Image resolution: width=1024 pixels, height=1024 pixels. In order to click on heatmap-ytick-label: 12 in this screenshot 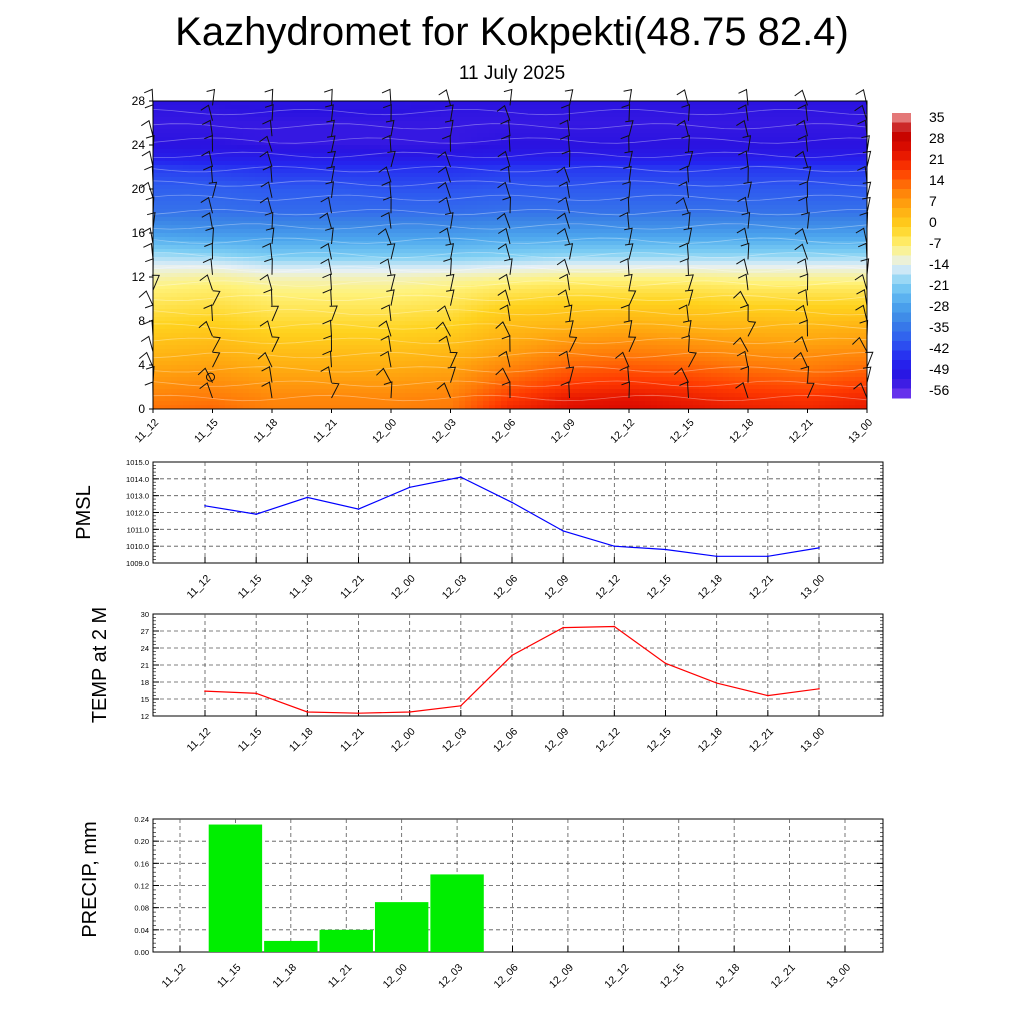, I will do `click(139, 277)`.